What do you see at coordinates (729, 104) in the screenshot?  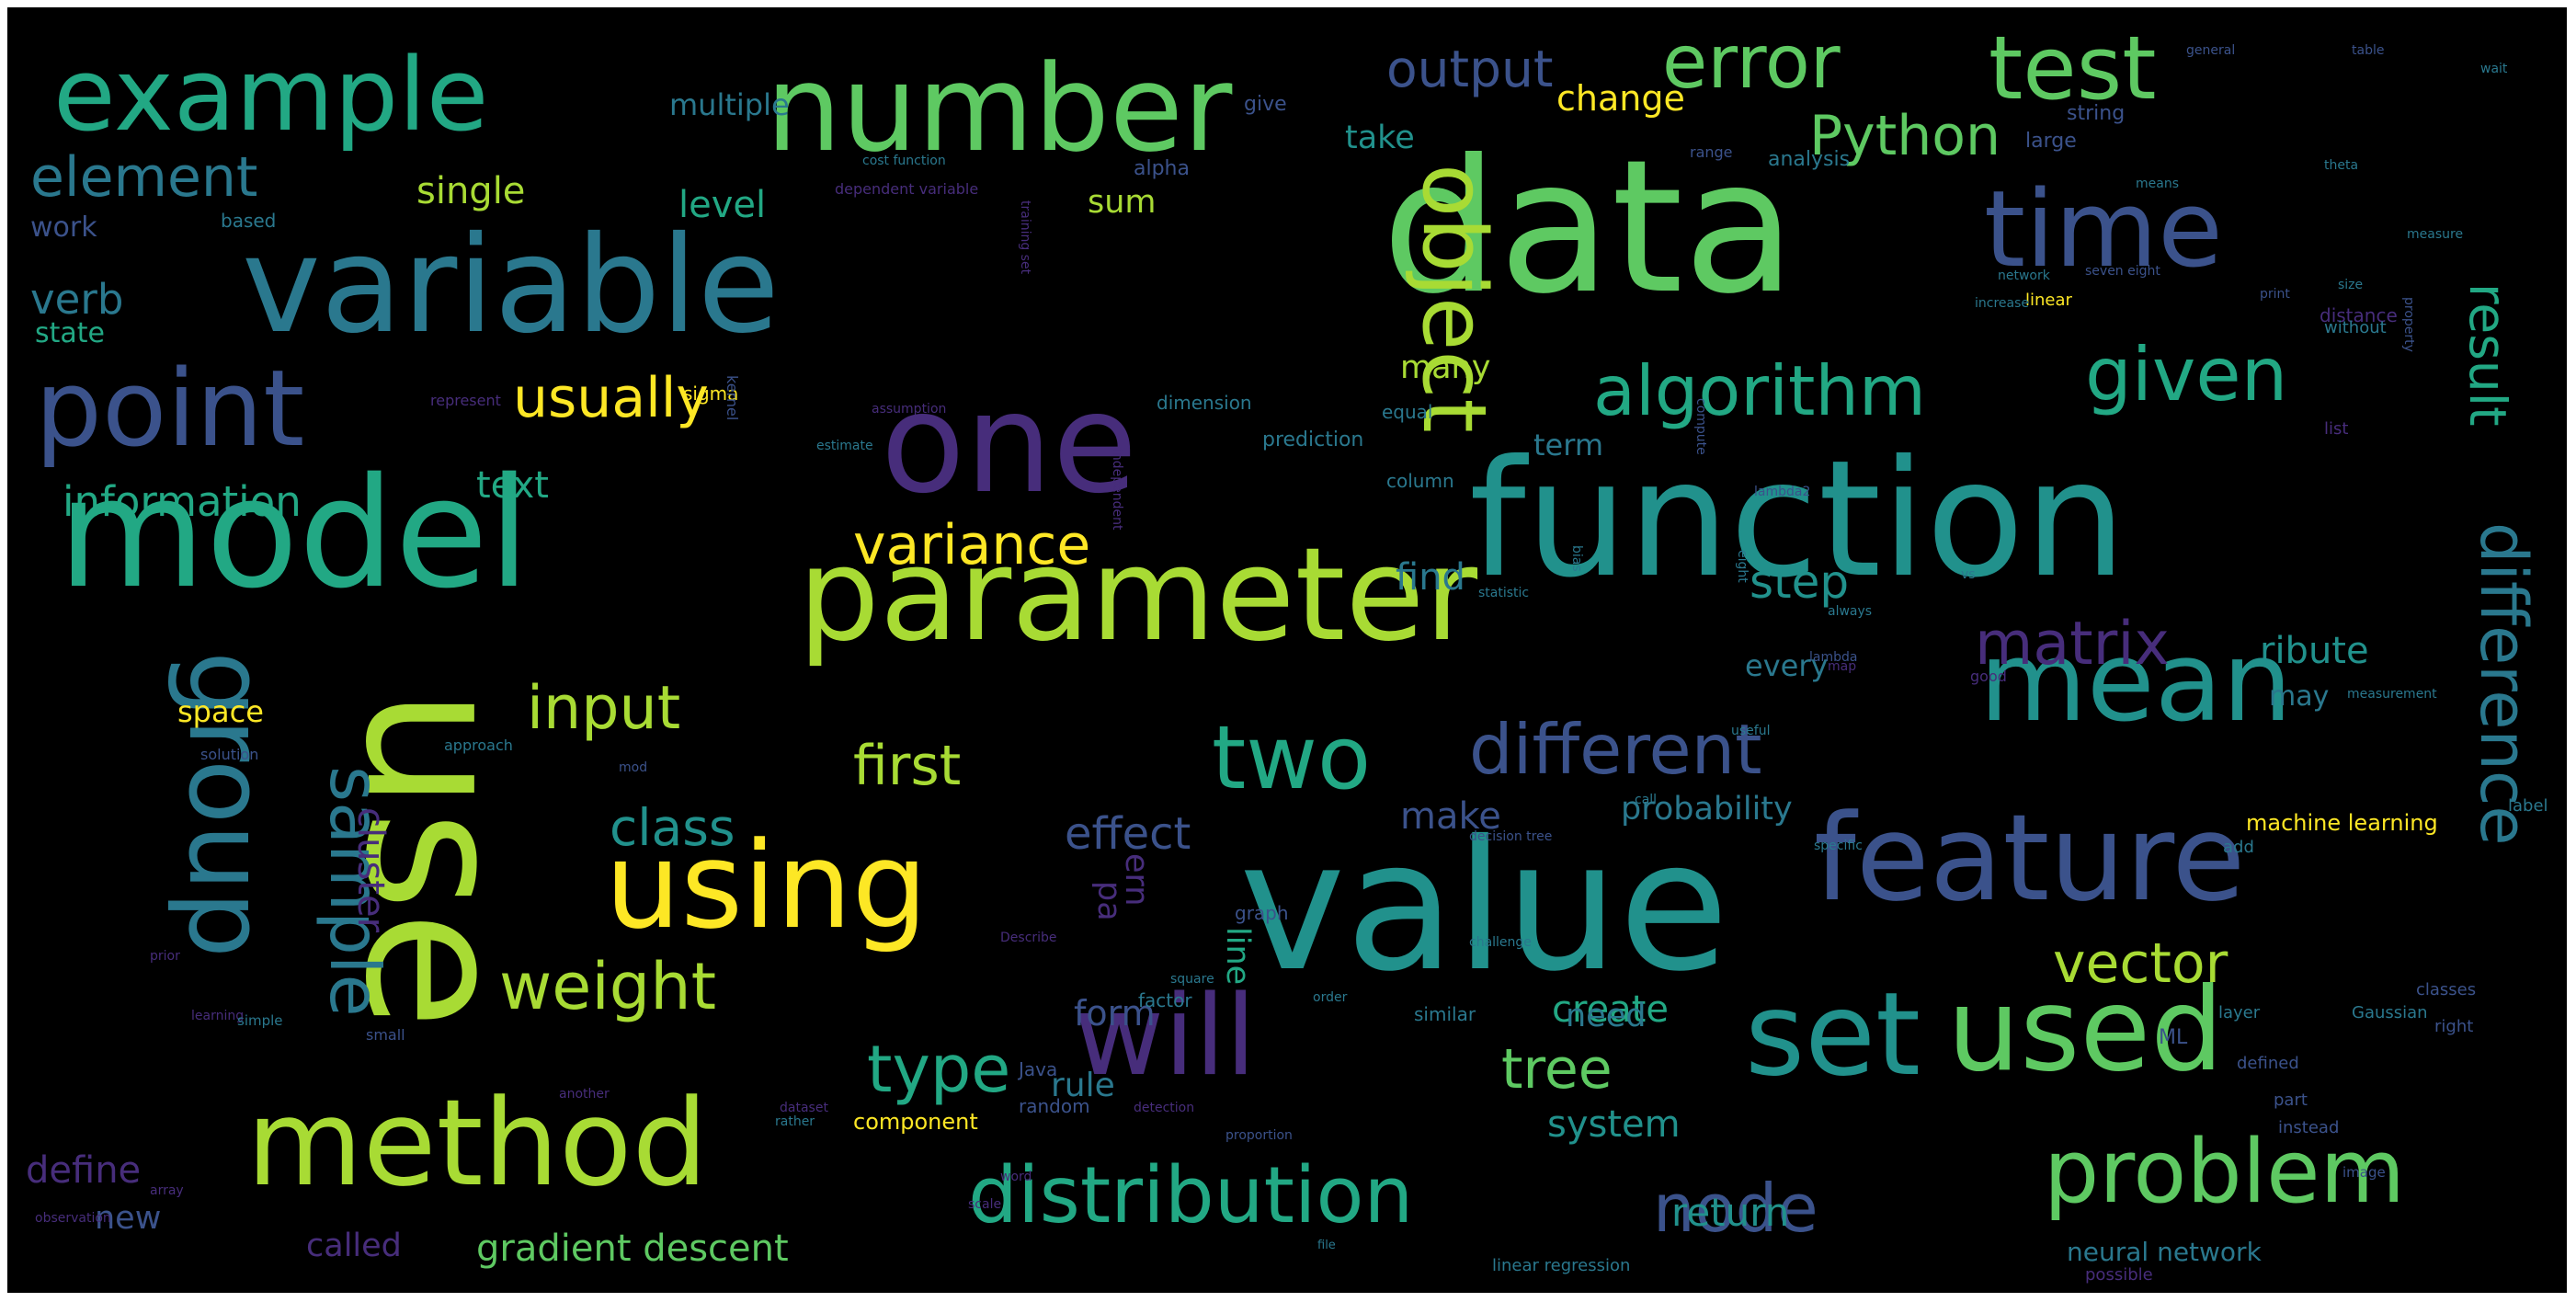 I see `word-multiple: multiple` at bounding box center [729, 104].